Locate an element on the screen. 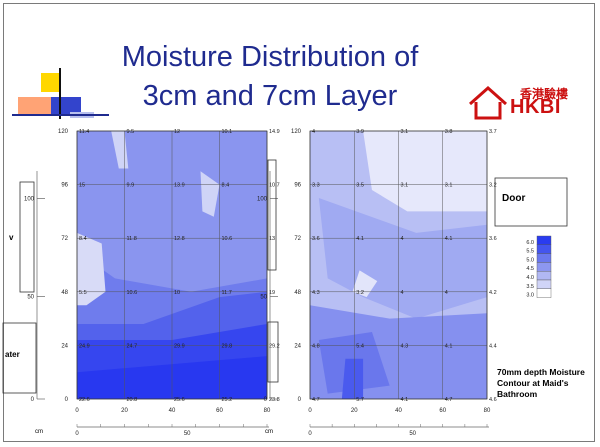 Image resolution: width=600 pixels, height=447 pixels. right-left-ruler-label: 0 is located at coordinates (266, 400).